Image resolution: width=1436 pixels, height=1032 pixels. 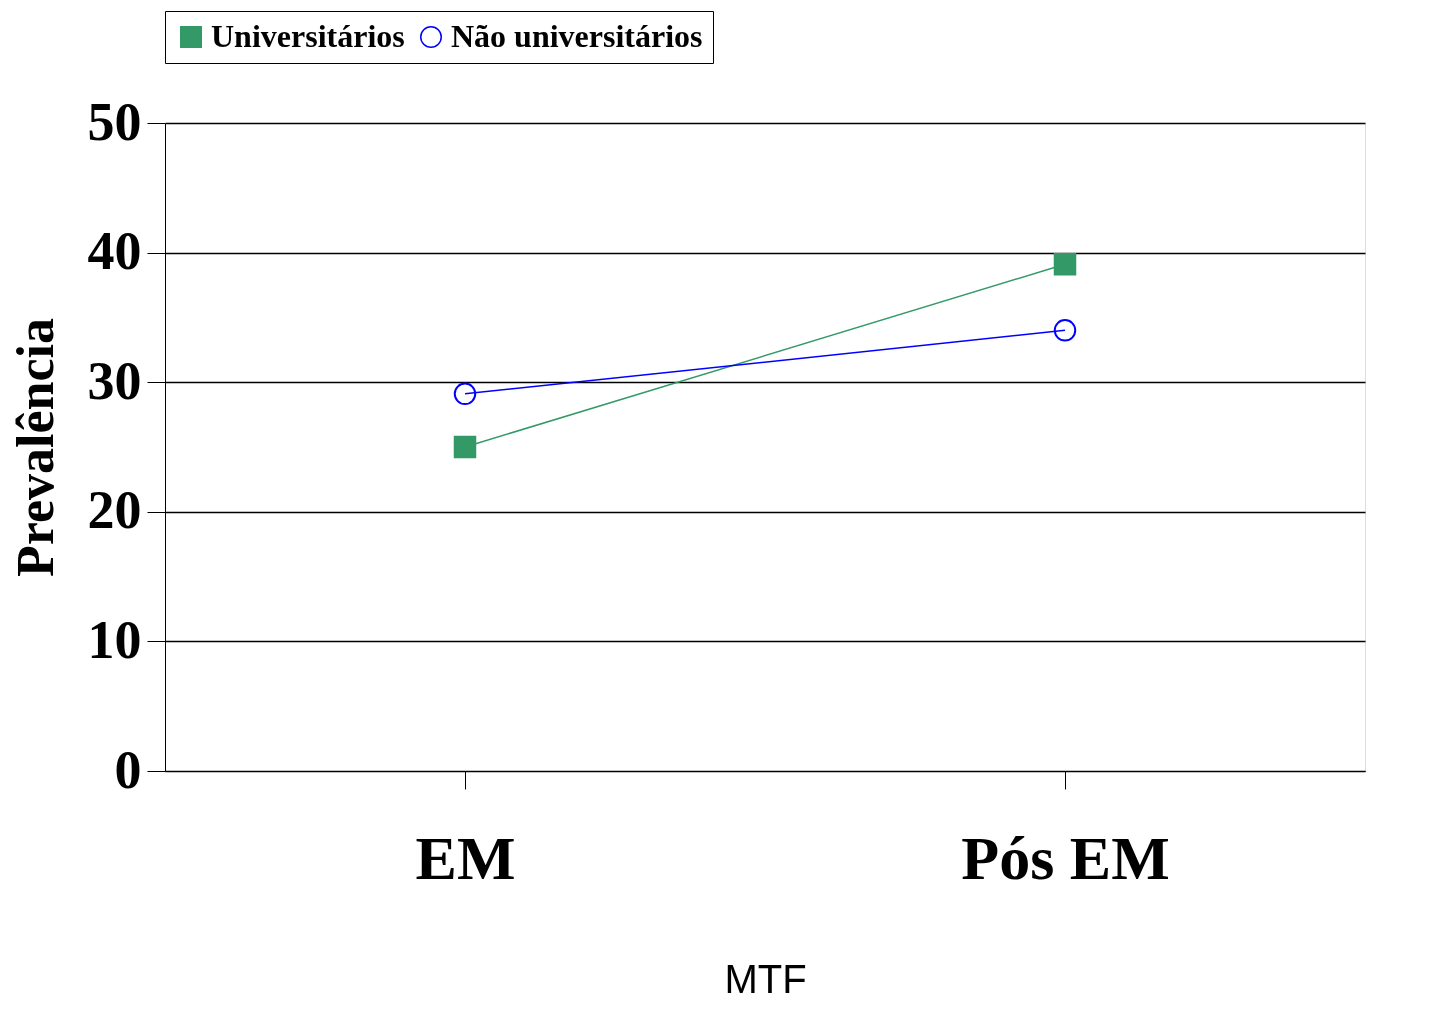 I want to click on y-tick-label: 0, so click(x=128, y=769).